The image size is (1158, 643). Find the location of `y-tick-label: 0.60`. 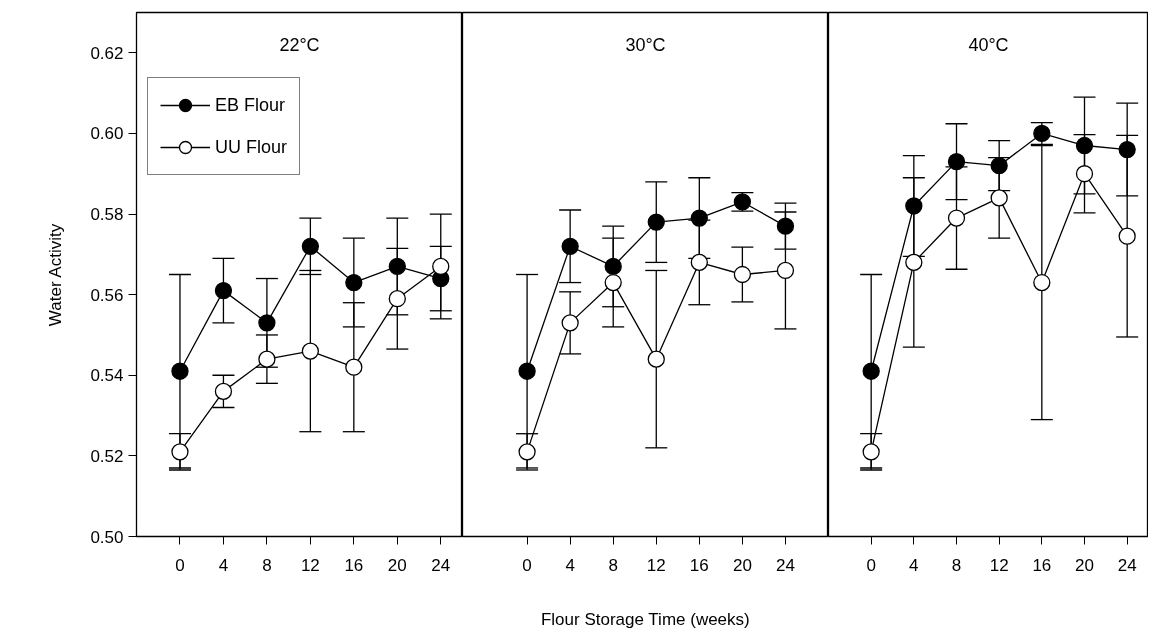

y-tick-label: 0.60 is located at coordinates (107, 134).